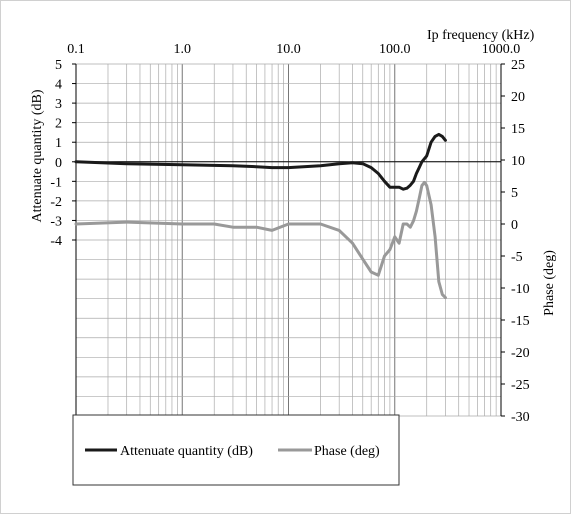  What do you see at coordinates (58, 124) in the screenshot?
I see `y-left-tick-label: 2` at bounding box center [58, 124].